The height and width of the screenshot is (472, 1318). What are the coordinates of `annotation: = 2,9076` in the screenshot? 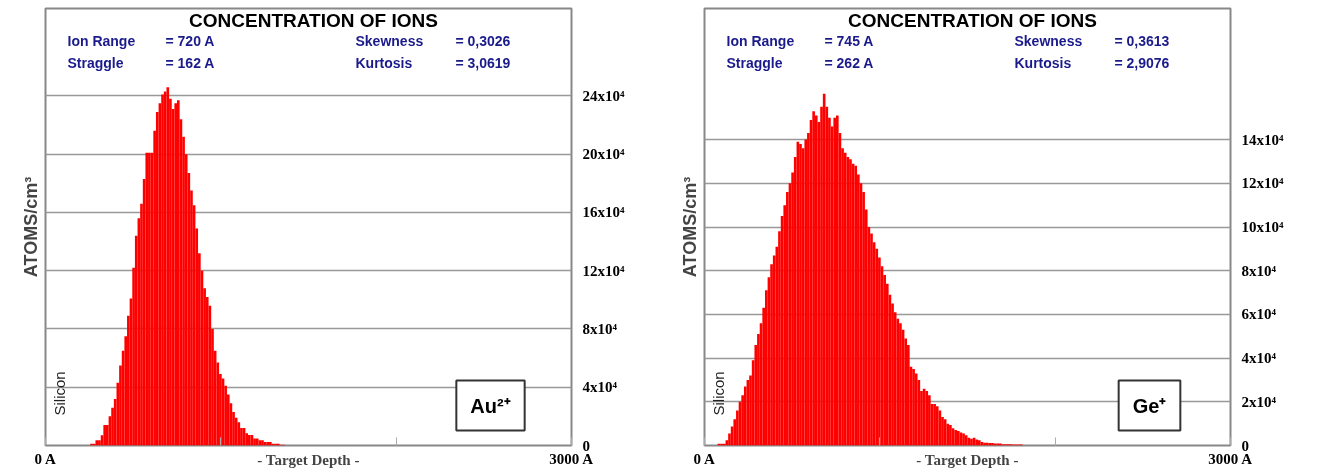 It's located at (1142, 62).